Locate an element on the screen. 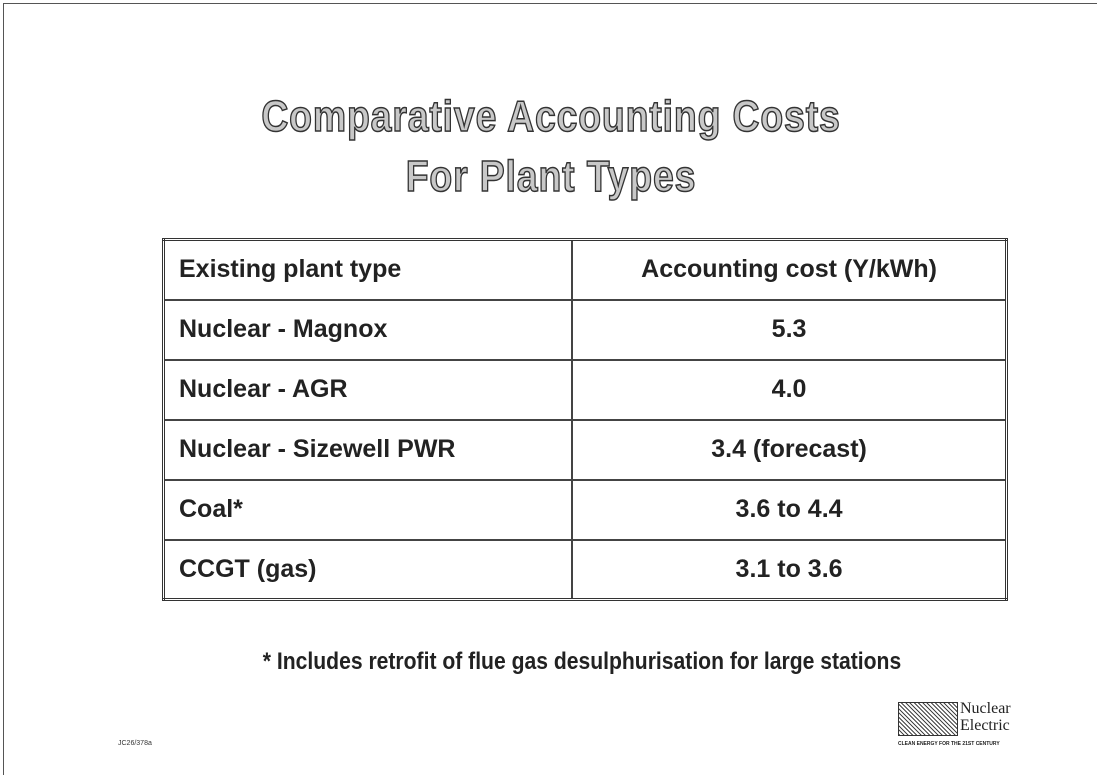  table-row: CCGT (gas) 3.1 to 3.6 is located at coordinates (585, 569).